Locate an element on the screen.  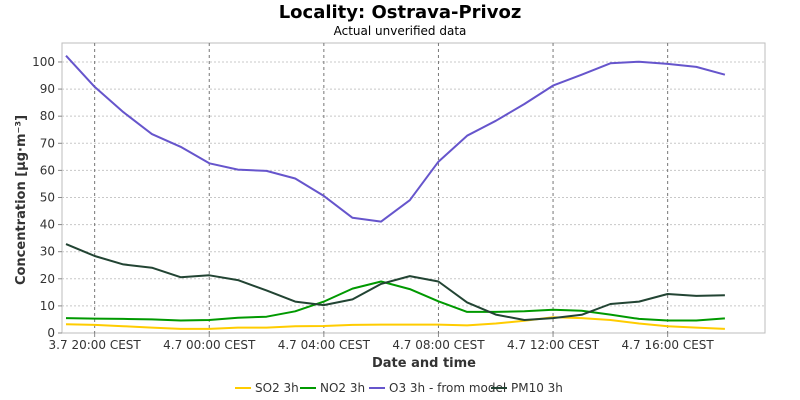
x-tick-label: 4.7 04:00 CEST is located at coordinates (324, 345).